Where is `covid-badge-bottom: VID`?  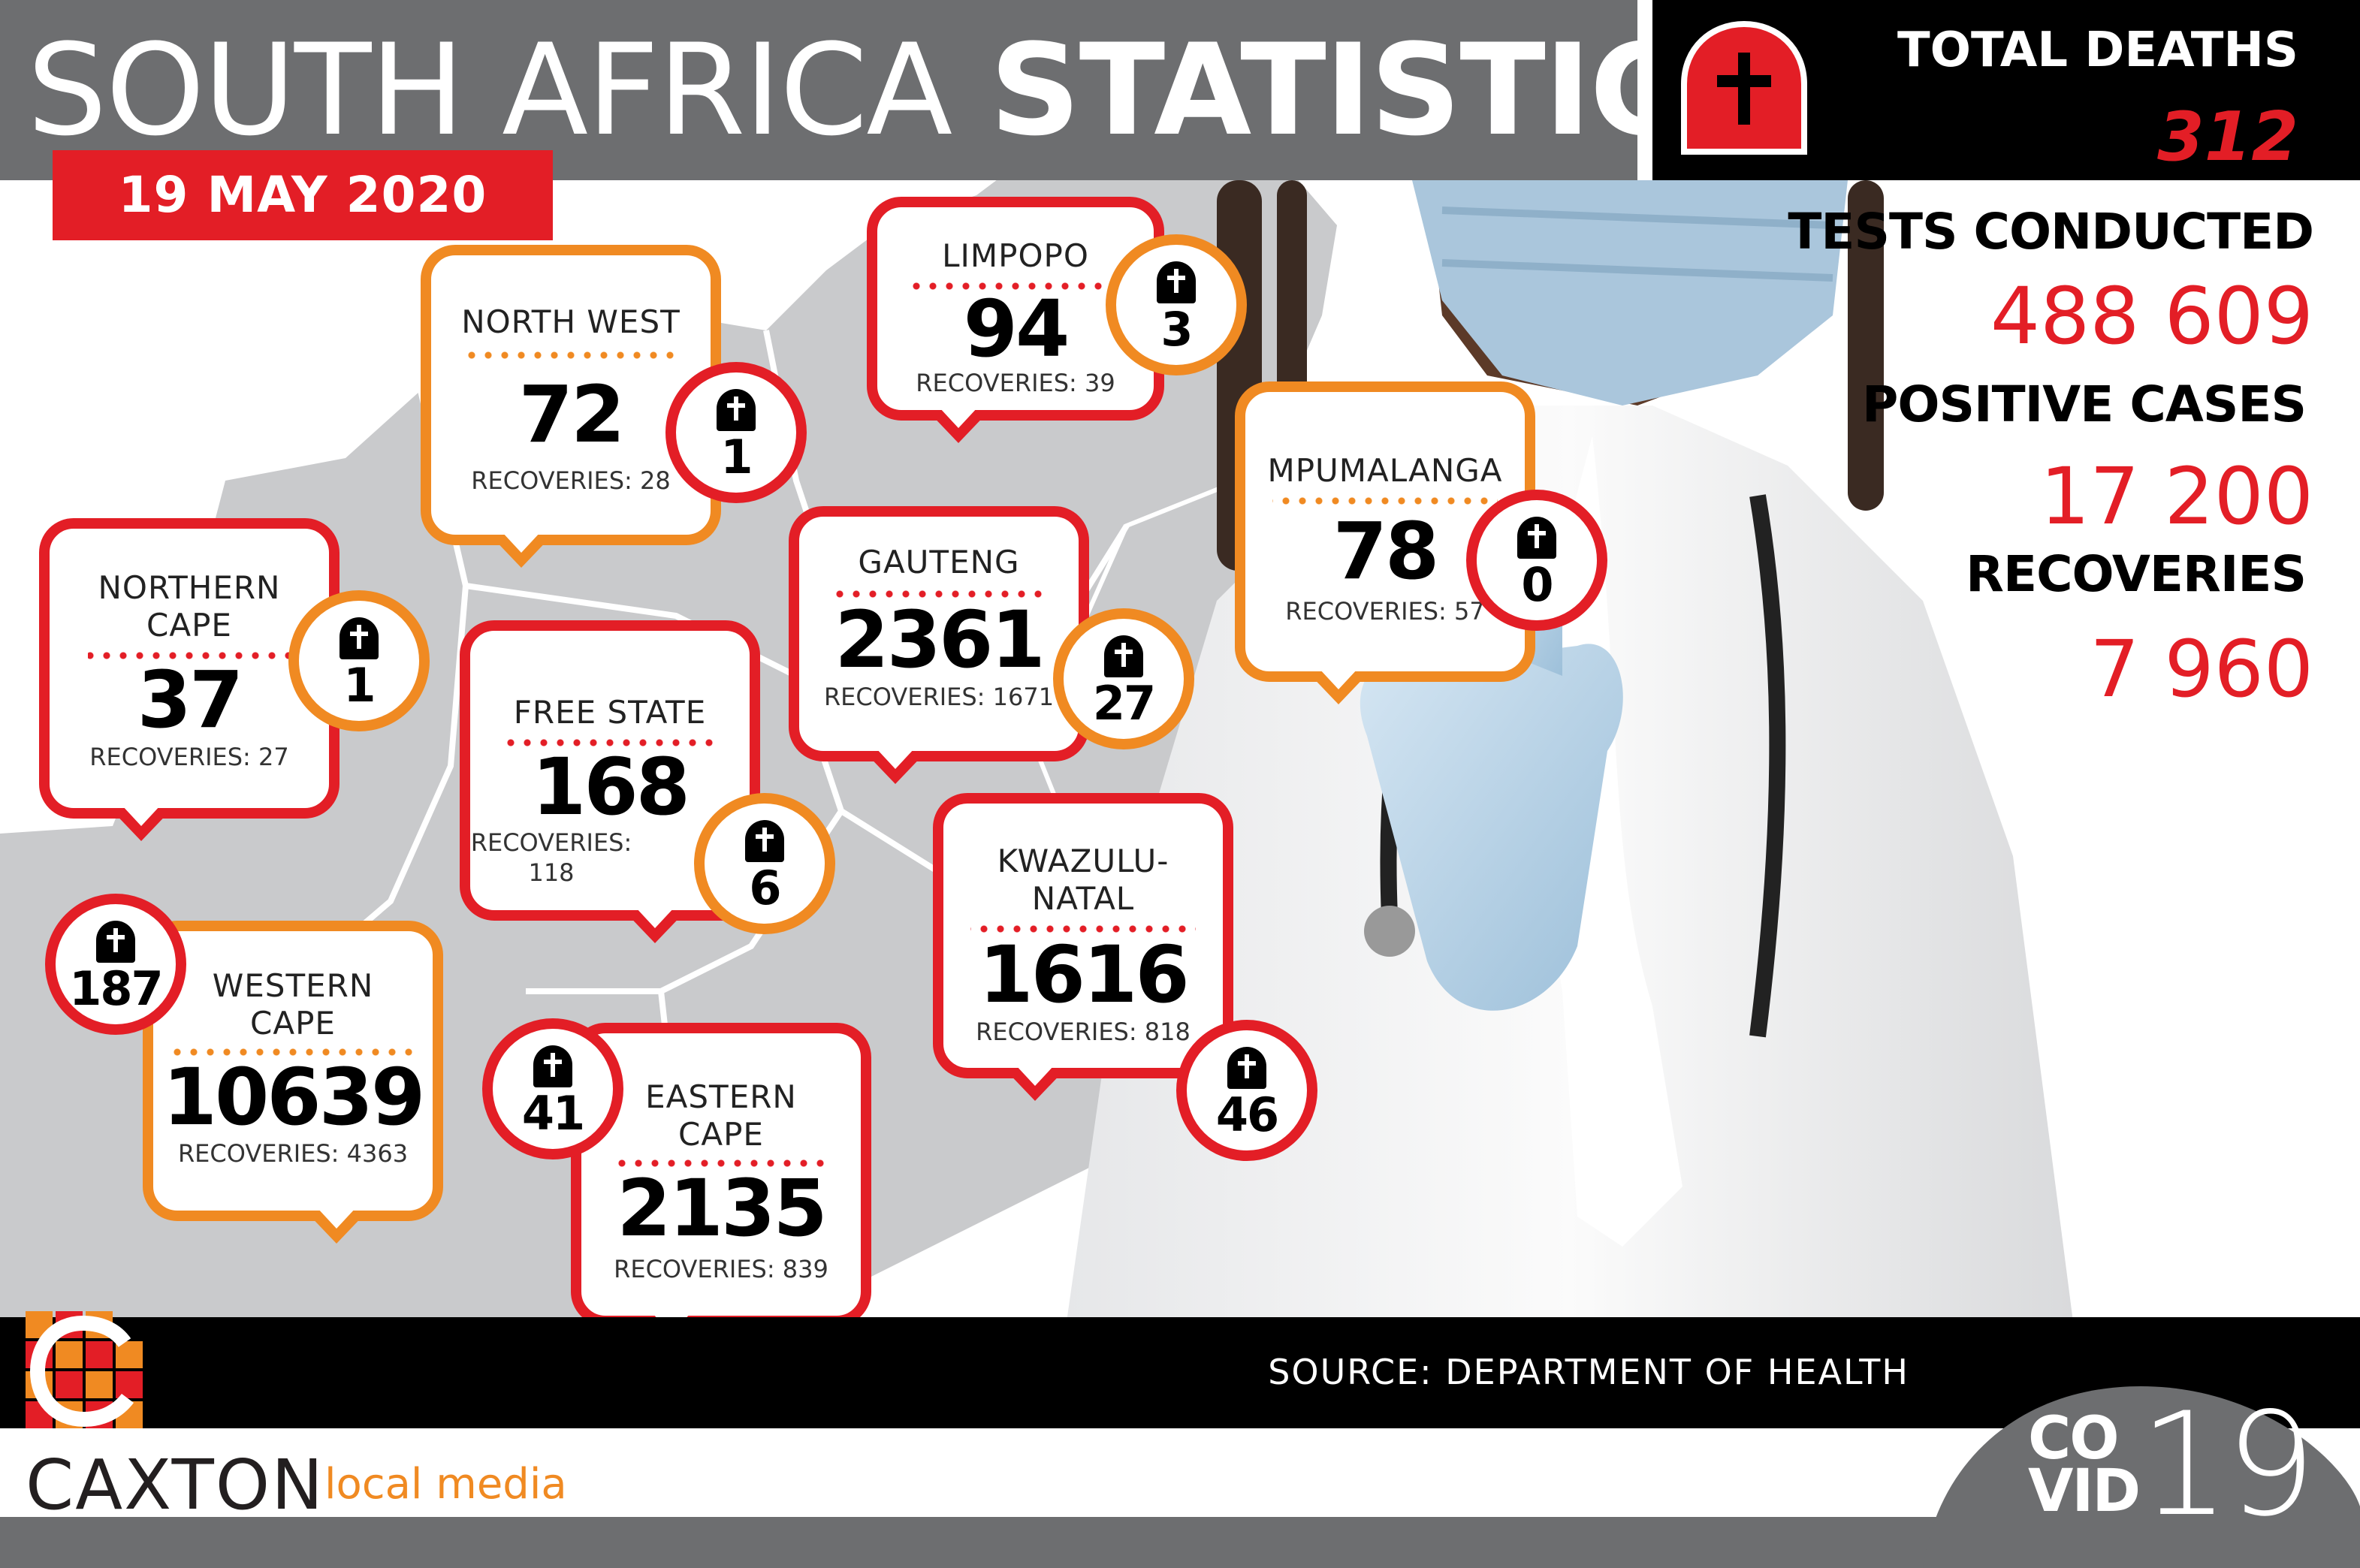
covid-badge-bottom: VID is located at coordinates (2084, 1491).